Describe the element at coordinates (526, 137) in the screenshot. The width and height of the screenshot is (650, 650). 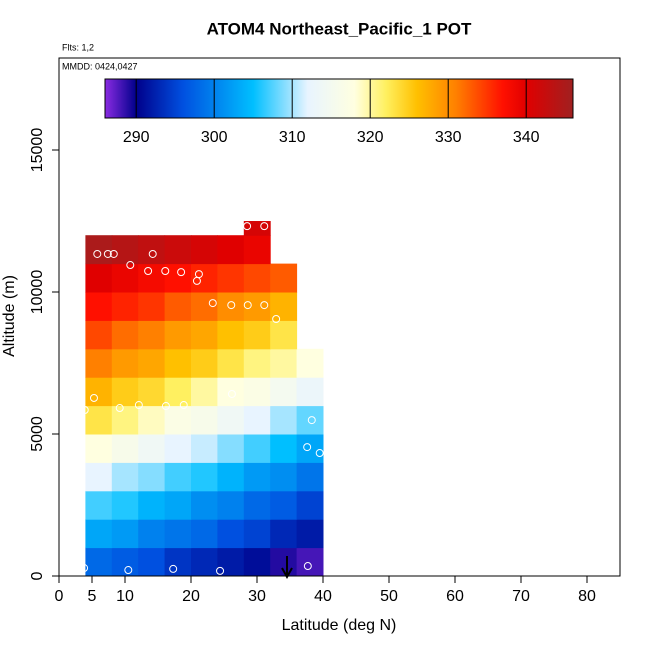
I see `colorbar-tick-label: 340` at that location.